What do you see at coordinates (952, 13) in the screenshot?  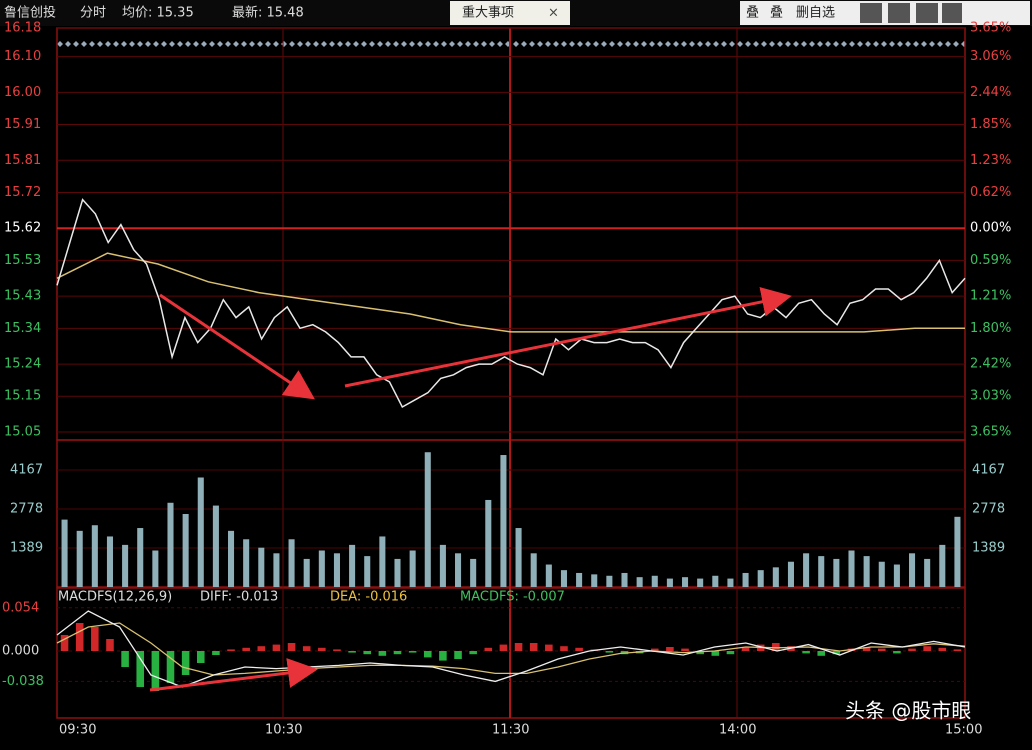 I see `menu` at bounding box center [952, 13].